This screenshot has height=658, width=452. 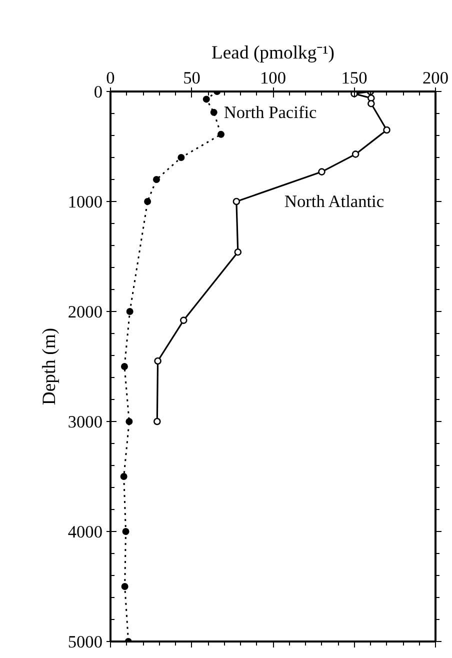 What do you see at coordinates (49, 367) in the screenshot?
I see `y-axis-title: Depth (m)` at bounding box center [49, 367].